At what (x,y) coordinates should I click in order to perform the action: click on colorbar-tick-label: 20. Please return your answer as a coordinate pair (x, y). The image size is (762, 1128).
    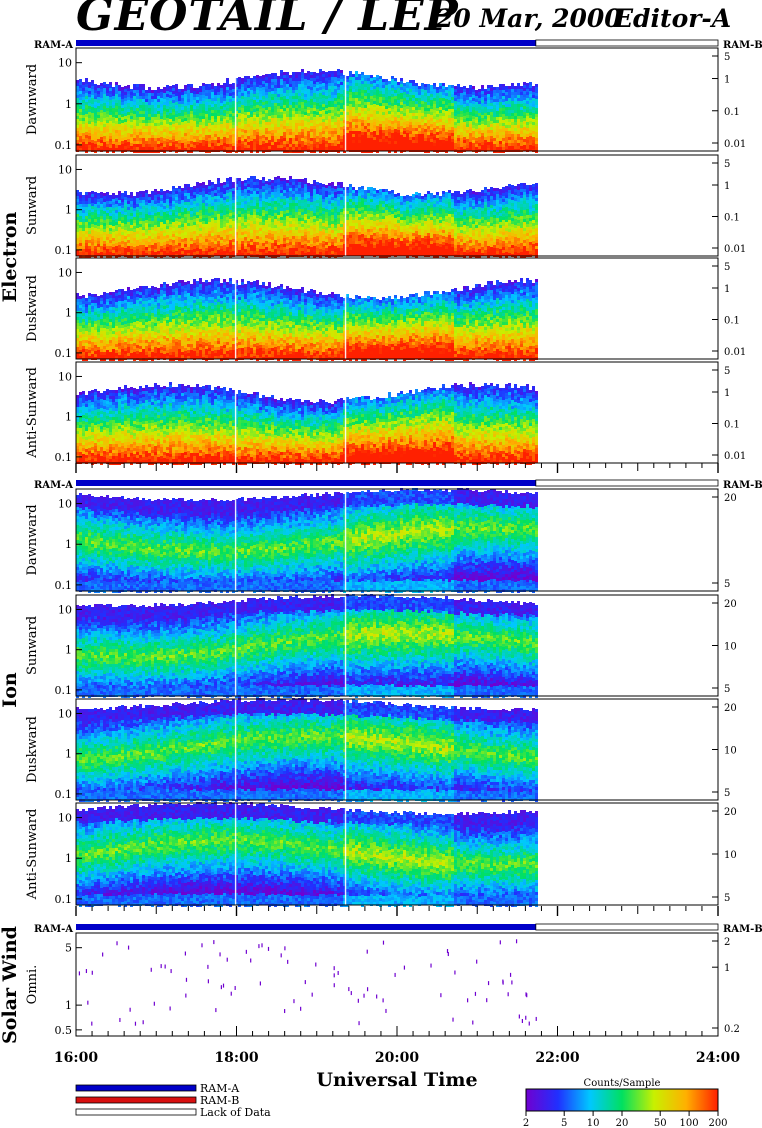
    Looking at the image, I should click on (622, 1123).